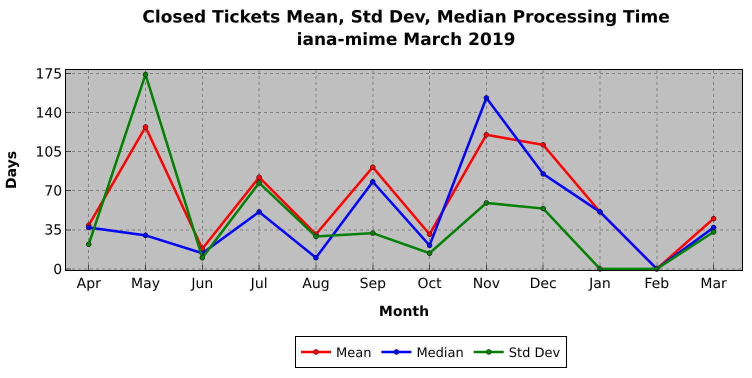 This screenshot has width=752, height=378. Describe the element at coordinates (48, 113) in the screenshot. I see `y-tick-label: 140` at that location.